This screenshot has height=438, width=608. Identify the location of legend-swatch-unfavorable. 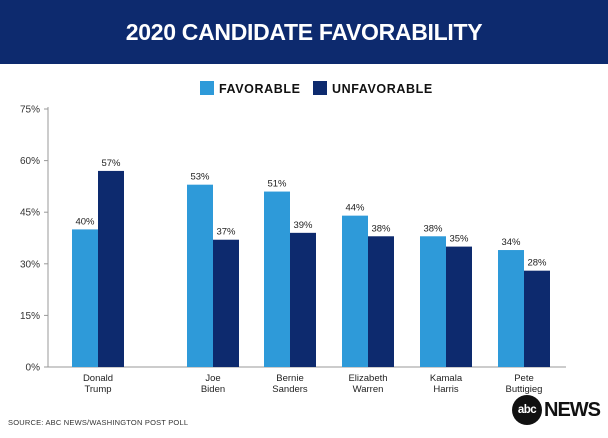
(320, 88).